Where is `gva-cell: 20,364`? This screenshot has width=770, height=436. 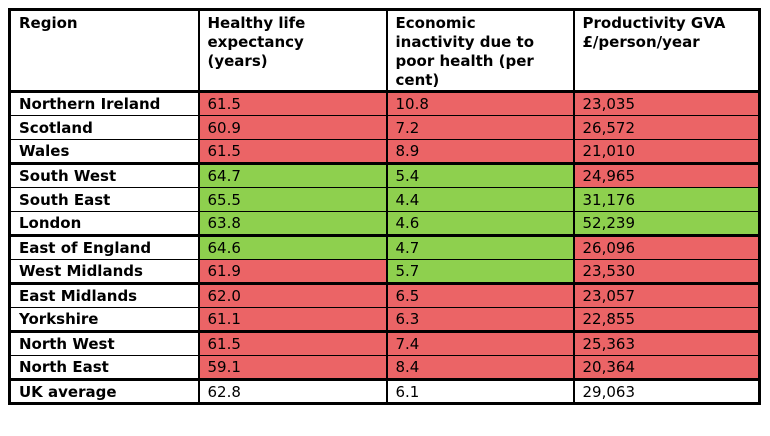 gva-cell: 20,364 is located at coordinates (666, 368).